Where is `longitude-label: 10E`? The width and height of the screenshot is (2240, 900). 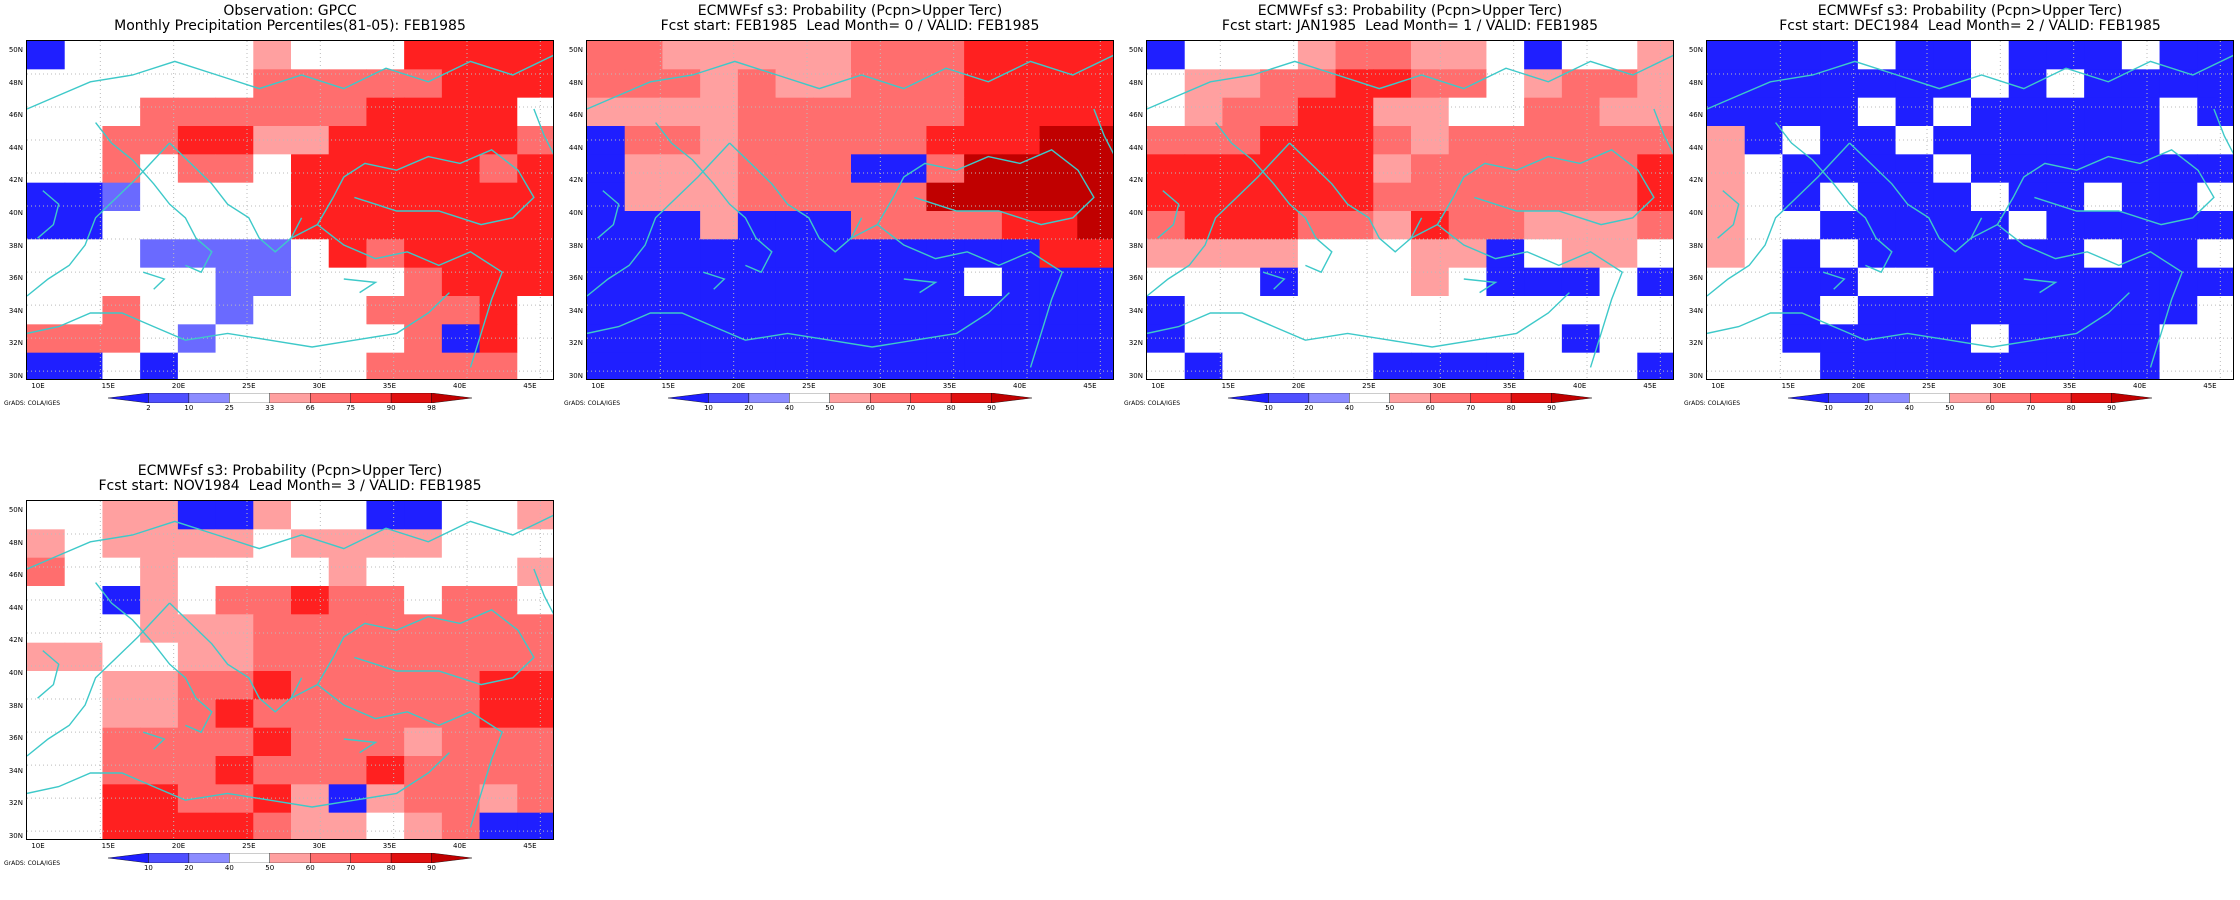
longitude-label: 10E is located at coordinates (38, 386).